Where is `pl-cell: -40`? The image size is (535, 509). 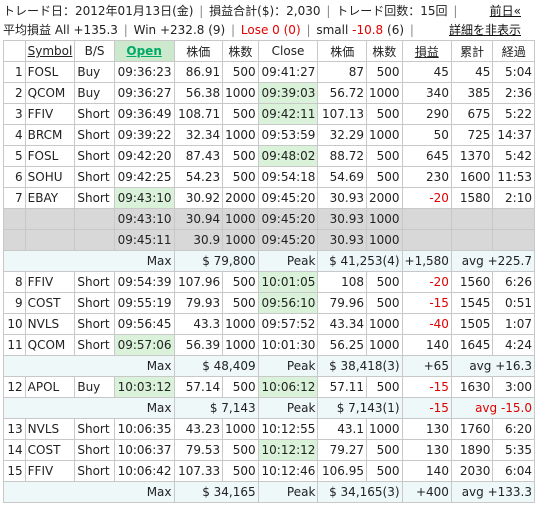 pl-cell: -40 is located at coordinates (426, 324).